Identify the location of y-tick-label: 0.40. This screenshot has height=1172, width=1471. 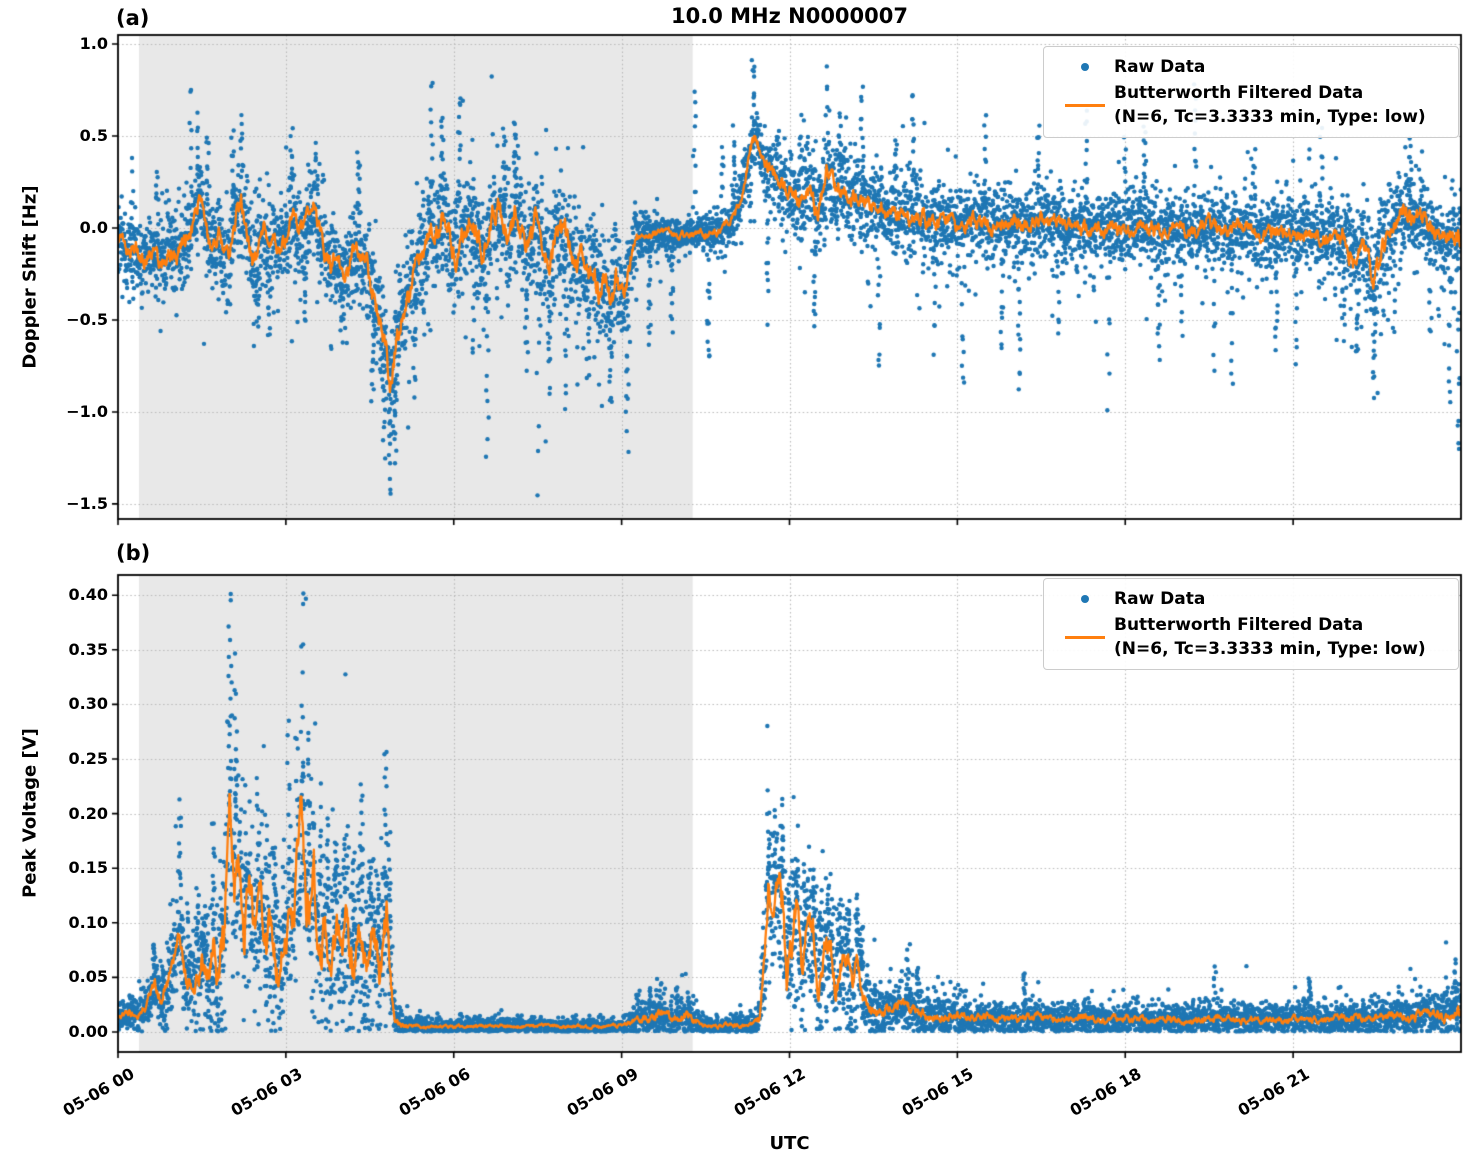
(88, 595).